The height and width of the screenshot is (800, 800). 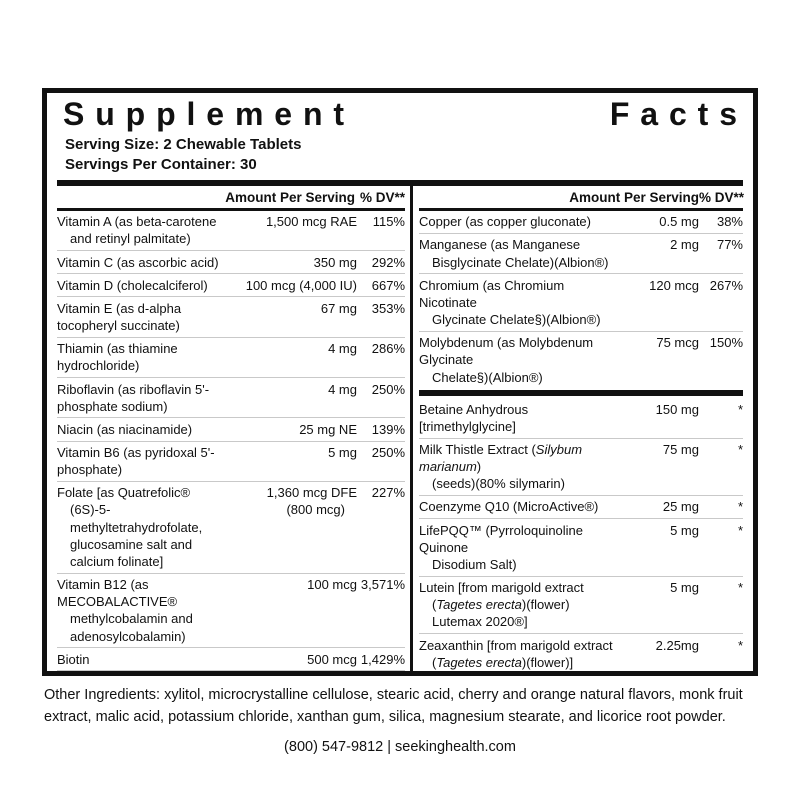 What do you see at coordinates (680, 449) in the screenshot?
I see `amount-value: 75 mg` at bounding box center [680, 449].